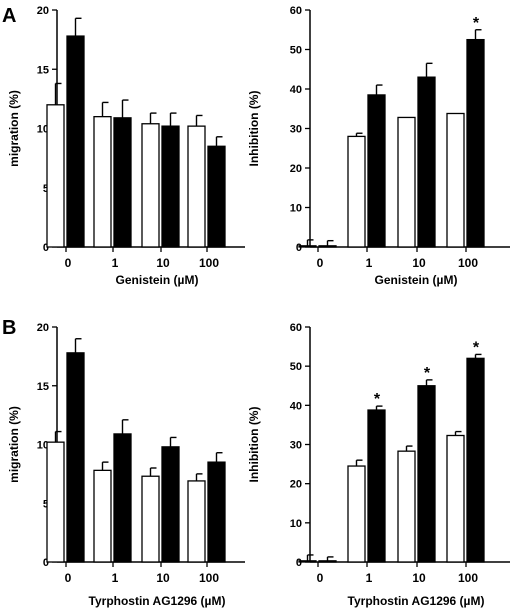 This screenshot has width=520, height=612. Describe the element at coordinates (9, 328) in the screenshot. I see `panel-letter-b: B` at that location.